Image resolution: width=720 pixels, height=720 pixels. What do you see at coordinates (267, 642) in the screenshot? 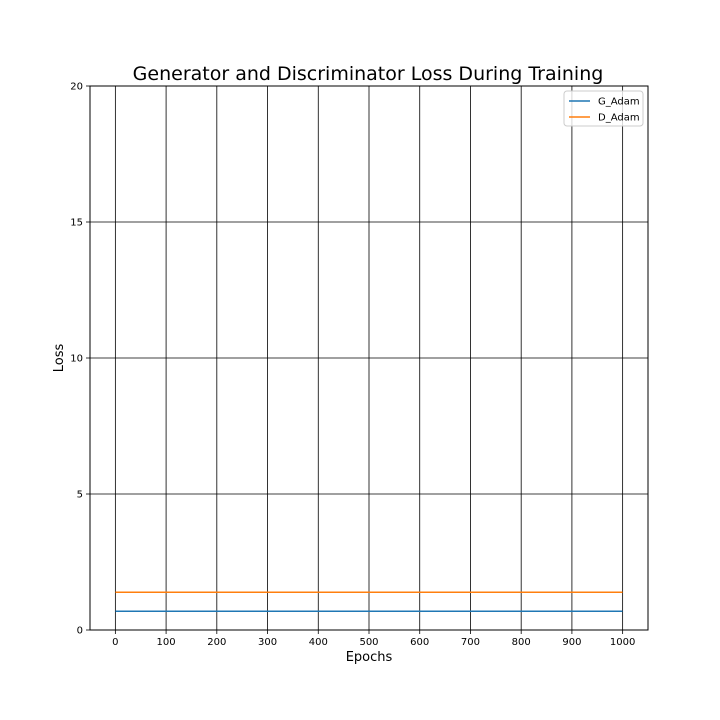
I see `x-tick-label: 300` at bounding box center [267, 642].